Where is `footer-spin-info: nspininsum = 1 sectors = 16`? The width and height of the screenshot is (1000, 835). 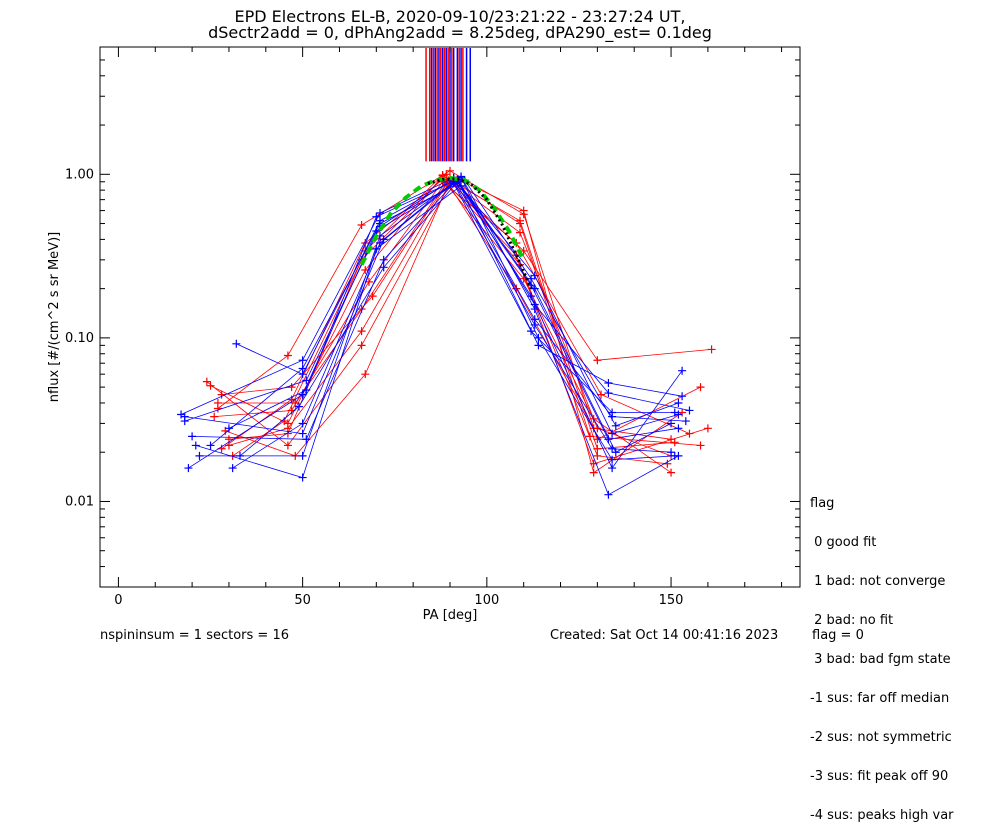 footer-spin-info: nspininsum = 1 sectors = 16 is located at coordinates (194, 635).